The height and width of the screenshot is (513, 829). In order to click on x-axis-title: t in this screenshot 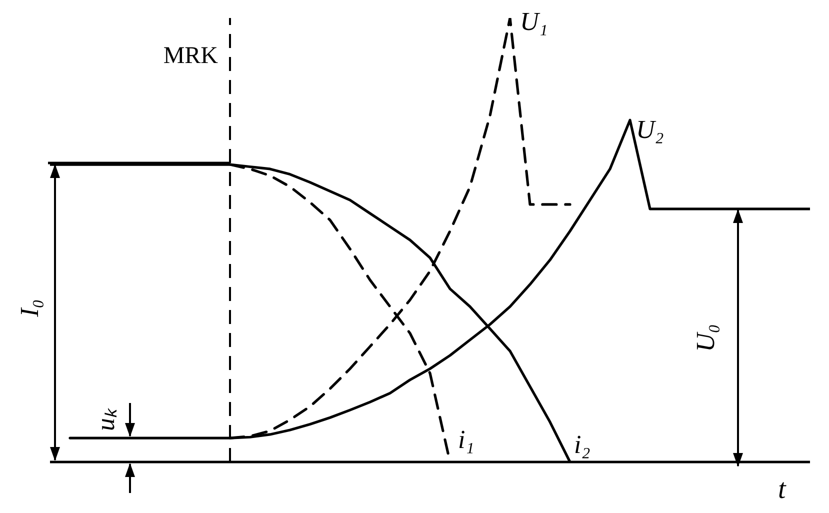, I will do `click(782, 489)`.